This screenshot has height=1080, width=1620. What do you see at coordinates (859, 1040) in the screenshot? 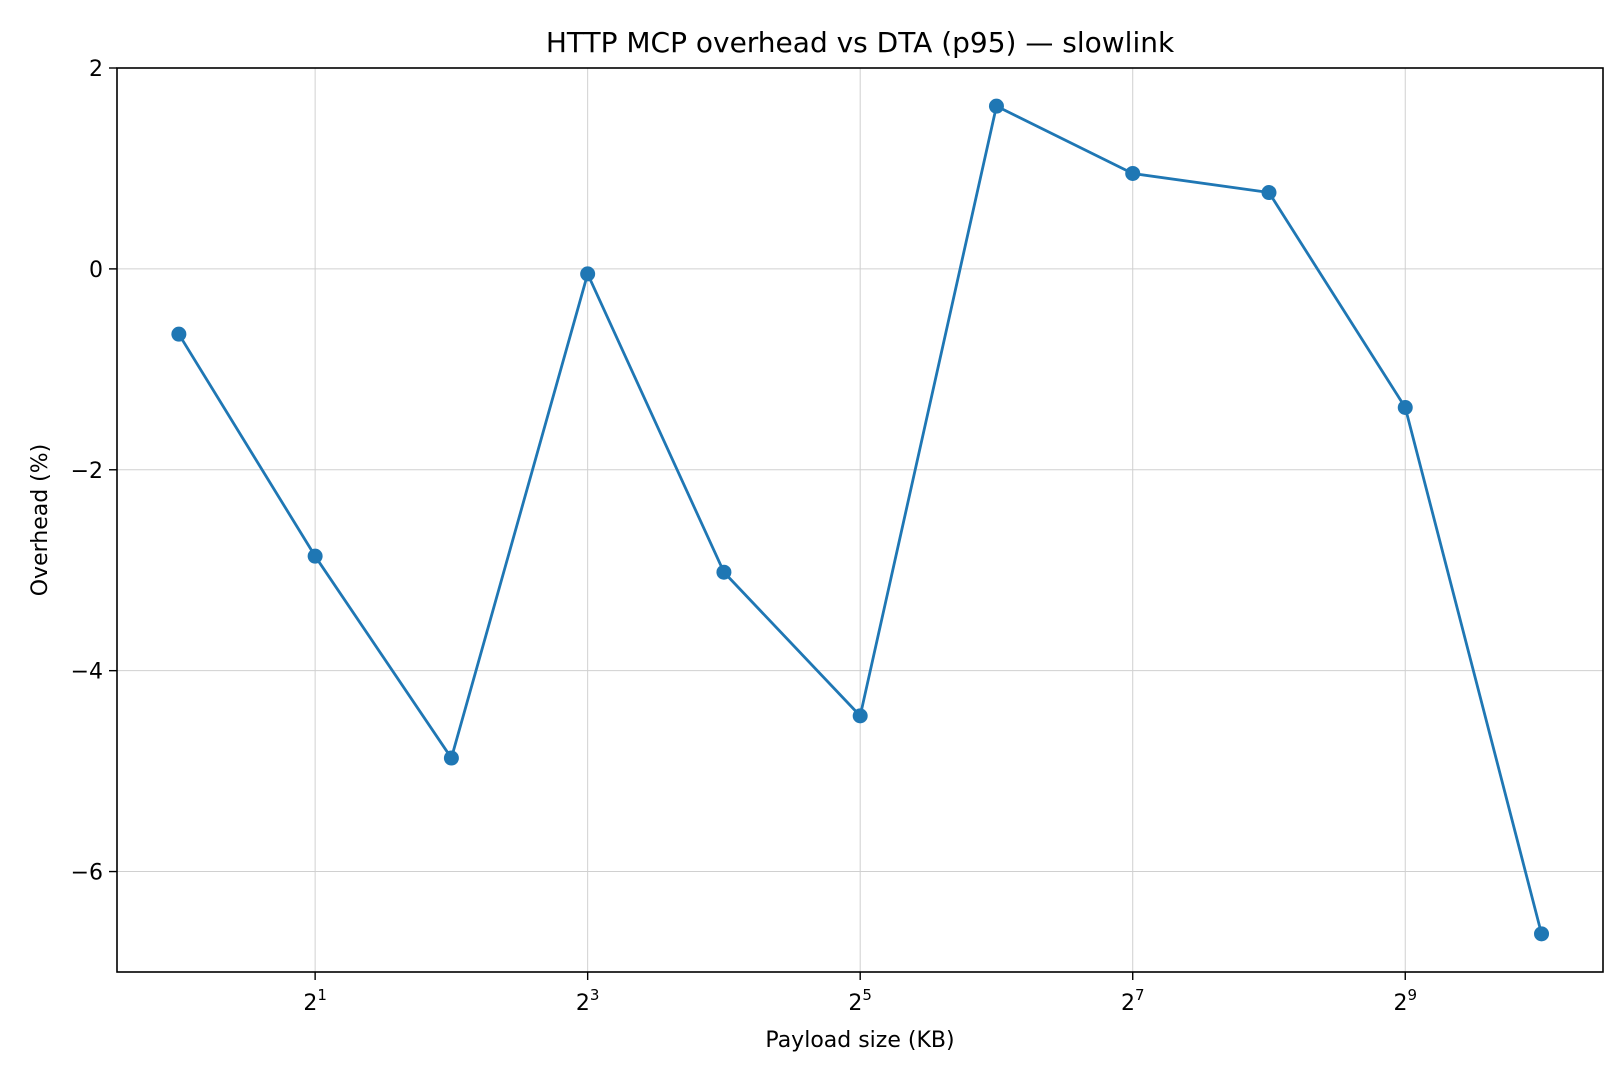
I see `x-axis-label: Payload size (KB)` at bounding box center [859, 1040].